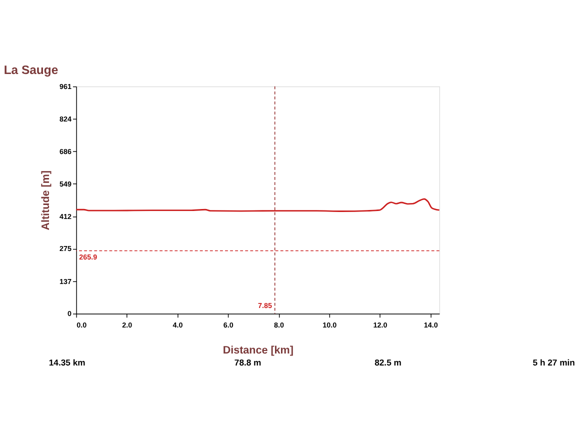 This screenshot has height=438, width=586. I want to click on text: 14.35 km, so click(67, 362).